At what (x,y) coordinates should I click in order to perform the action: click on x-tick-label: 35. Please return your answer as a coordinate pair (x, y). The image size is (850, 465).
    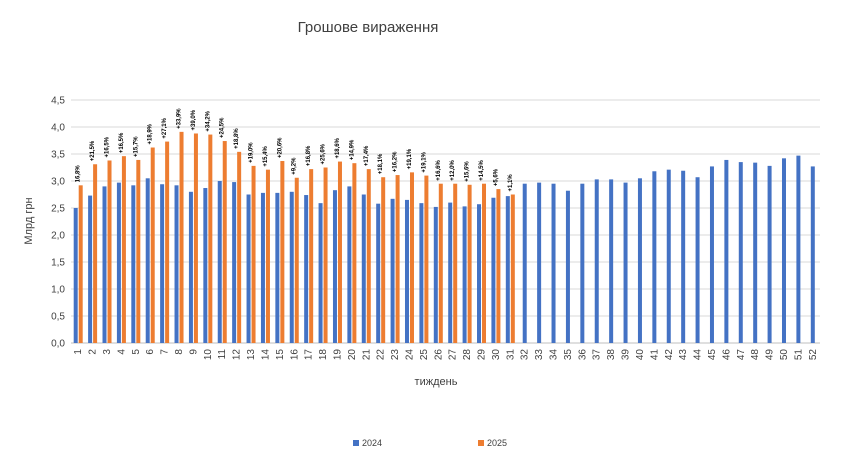
    Looking at the image, I should click on (568, 355).